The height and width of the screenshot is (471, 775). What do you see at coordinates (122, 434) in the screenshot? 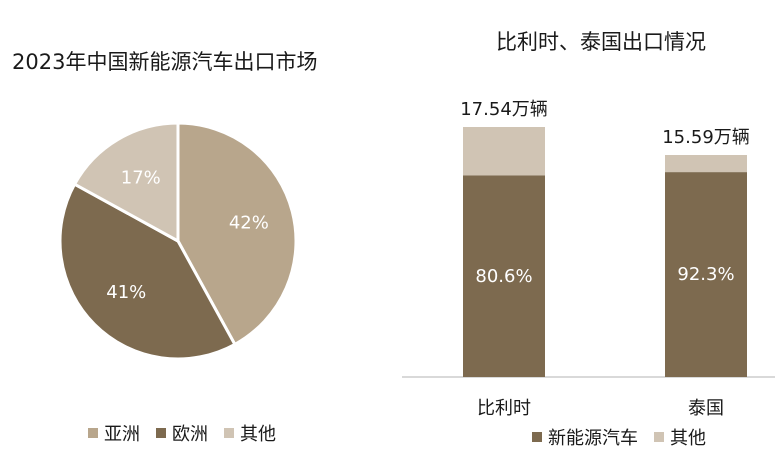
I see `pie-legend-label: 亚洲` at bounding box center [122, 434].